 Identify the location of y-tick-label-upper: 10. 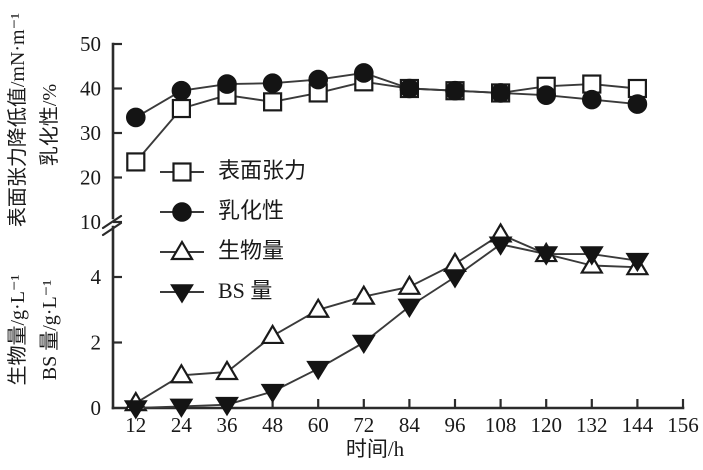
(90, 222).